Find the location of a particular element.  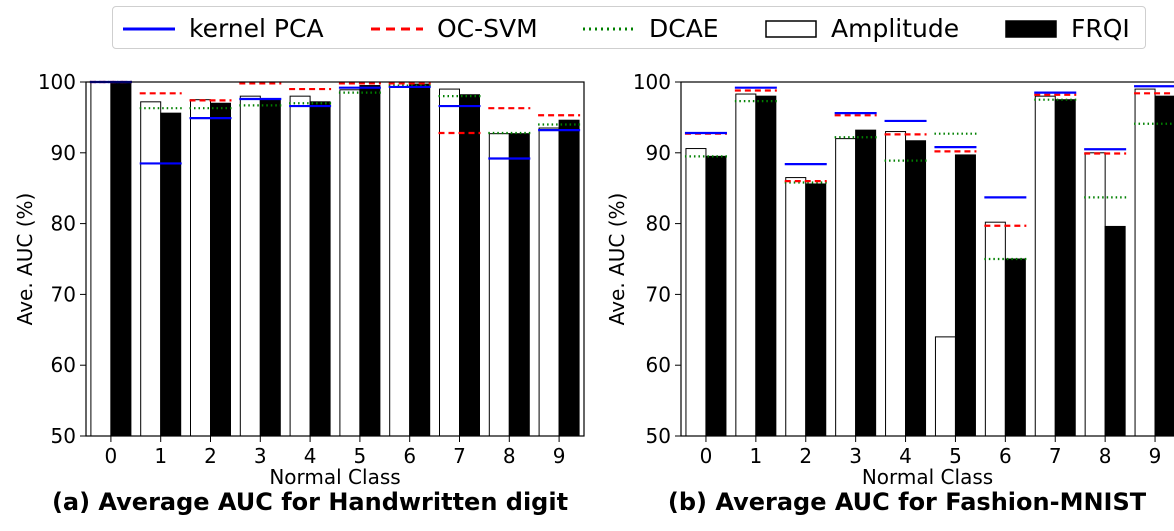

x-axis-label-b: Normal Class is located at coordinates (927, 477).